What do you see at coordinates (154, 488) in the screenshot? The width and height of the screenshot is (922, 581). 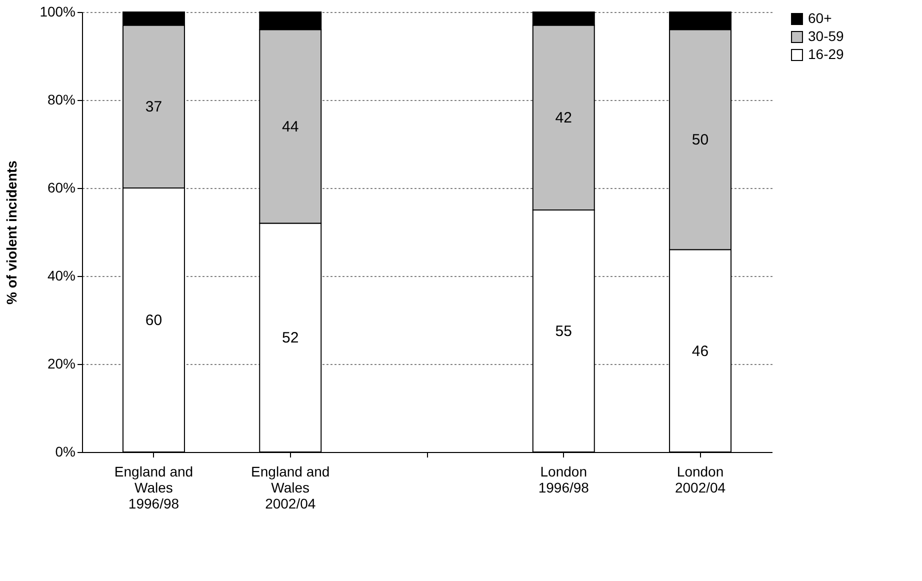 I see `x-tick-label: England and Wales 1996/98` at bounding box center [154, 488].